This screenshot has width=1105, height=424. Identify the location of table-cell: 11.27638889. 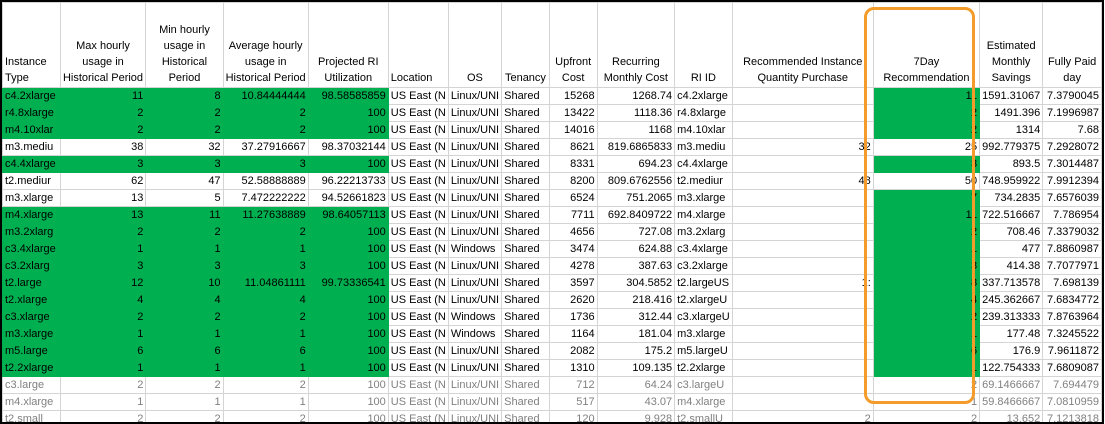
(265, 215).